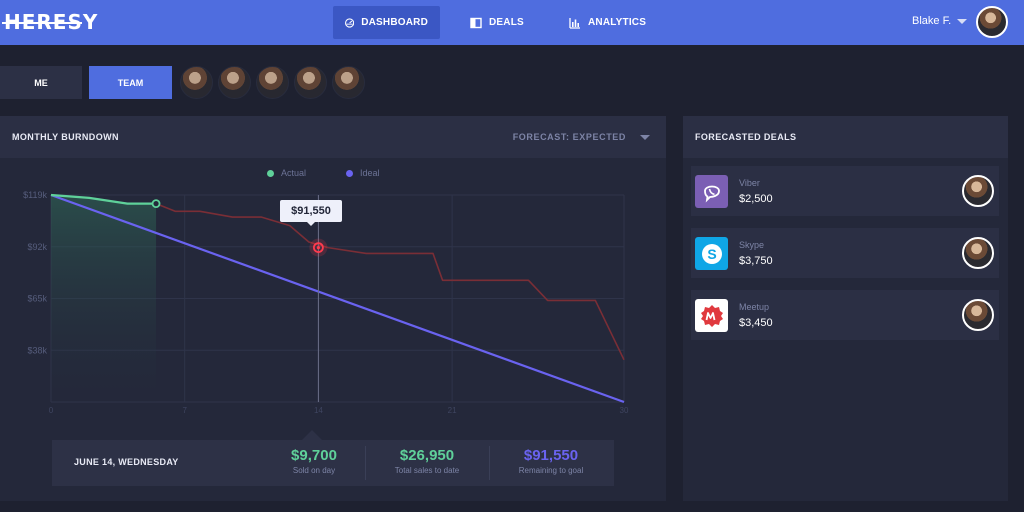 The width and height of the screenshot is (1024, 512). I want to click on nav-dashboard: DASHBOARD, so click(386, 22).